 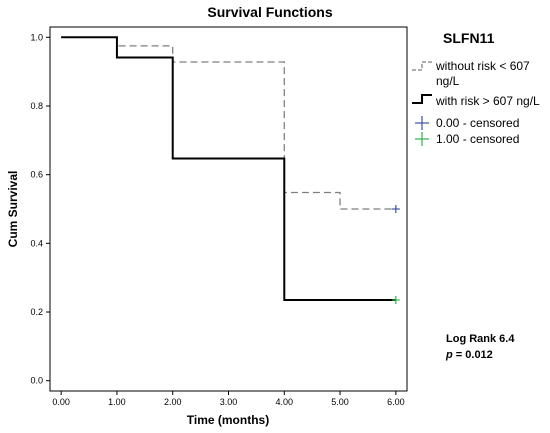 What do you see at coordinates (396, 402) in the screenshot?
I see `x-tick-label: 6.00` at bounding box center [396, 402].